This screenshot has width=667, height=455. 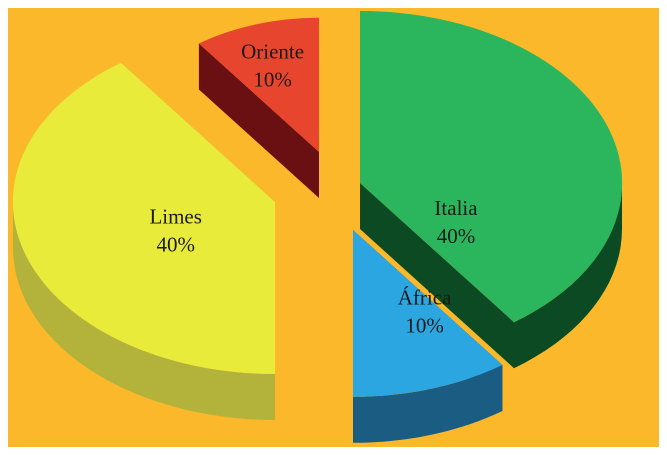 What do you see at coordinates (424, 325) in the screenshot?
I see `slice-percent-africa: 10%` at bounding box center [424, 325].